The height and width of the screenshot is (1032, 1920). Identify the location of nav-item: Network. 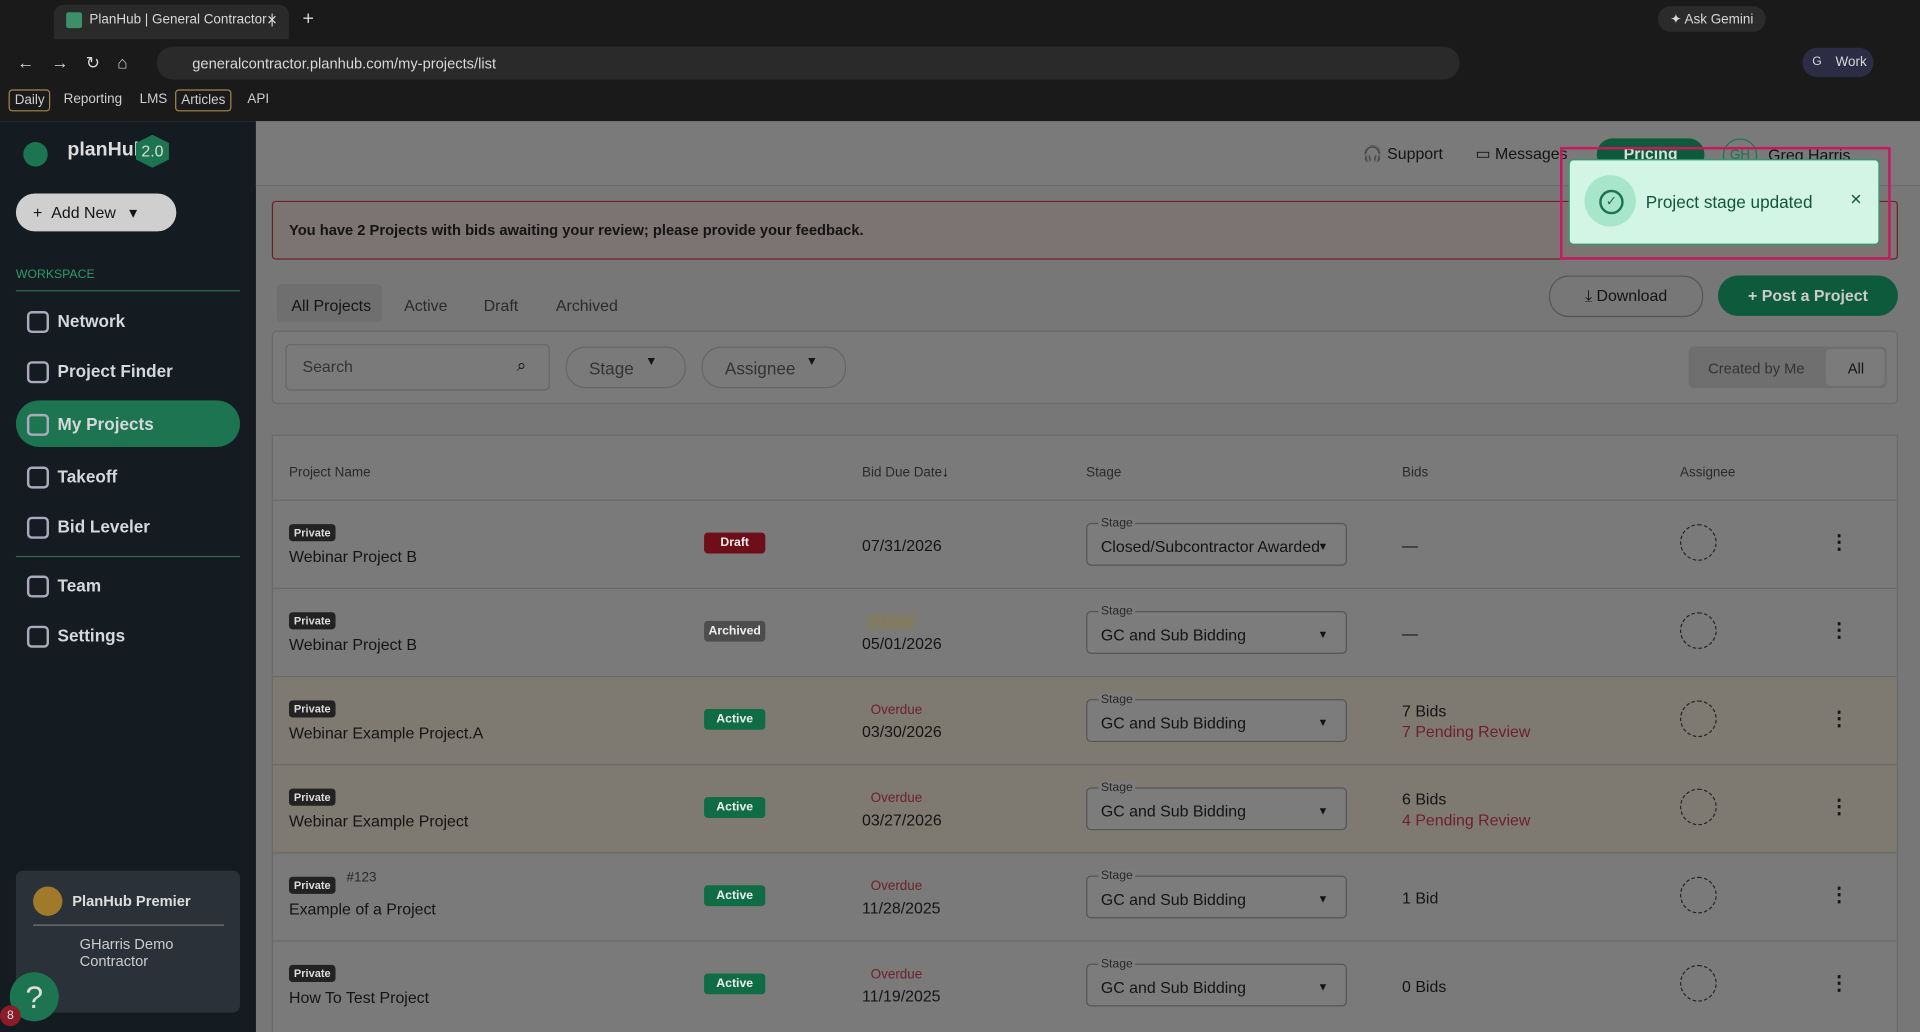
(128, 321).